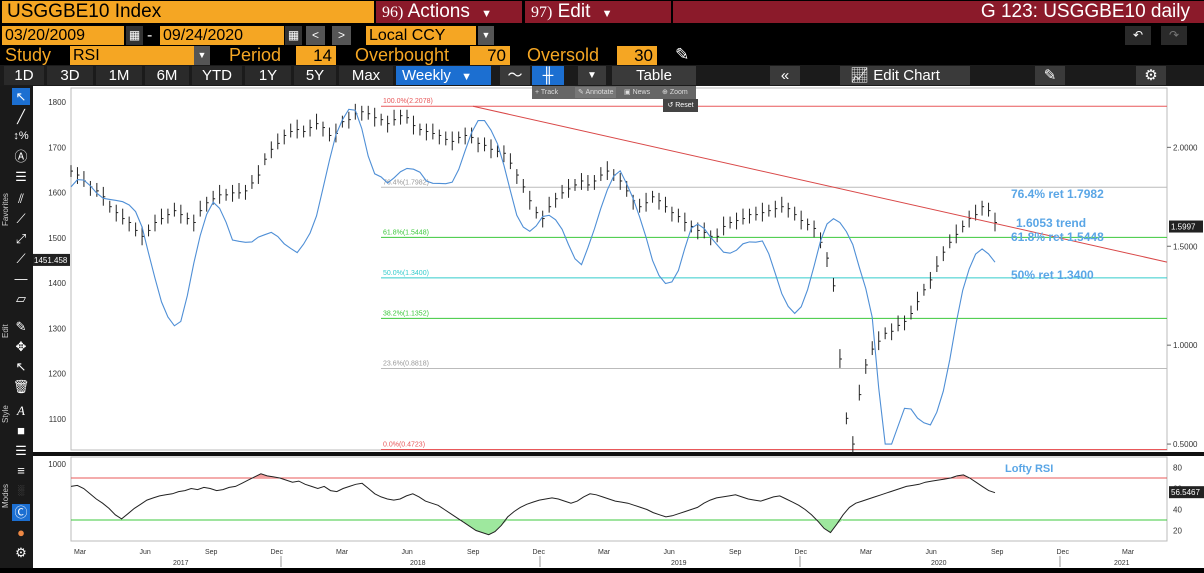 The width and height of the screenshot is (1204, 573). Describe the element at coordinates (490, 55) in the screenshot. I see `overbought-field: 70` at that location.